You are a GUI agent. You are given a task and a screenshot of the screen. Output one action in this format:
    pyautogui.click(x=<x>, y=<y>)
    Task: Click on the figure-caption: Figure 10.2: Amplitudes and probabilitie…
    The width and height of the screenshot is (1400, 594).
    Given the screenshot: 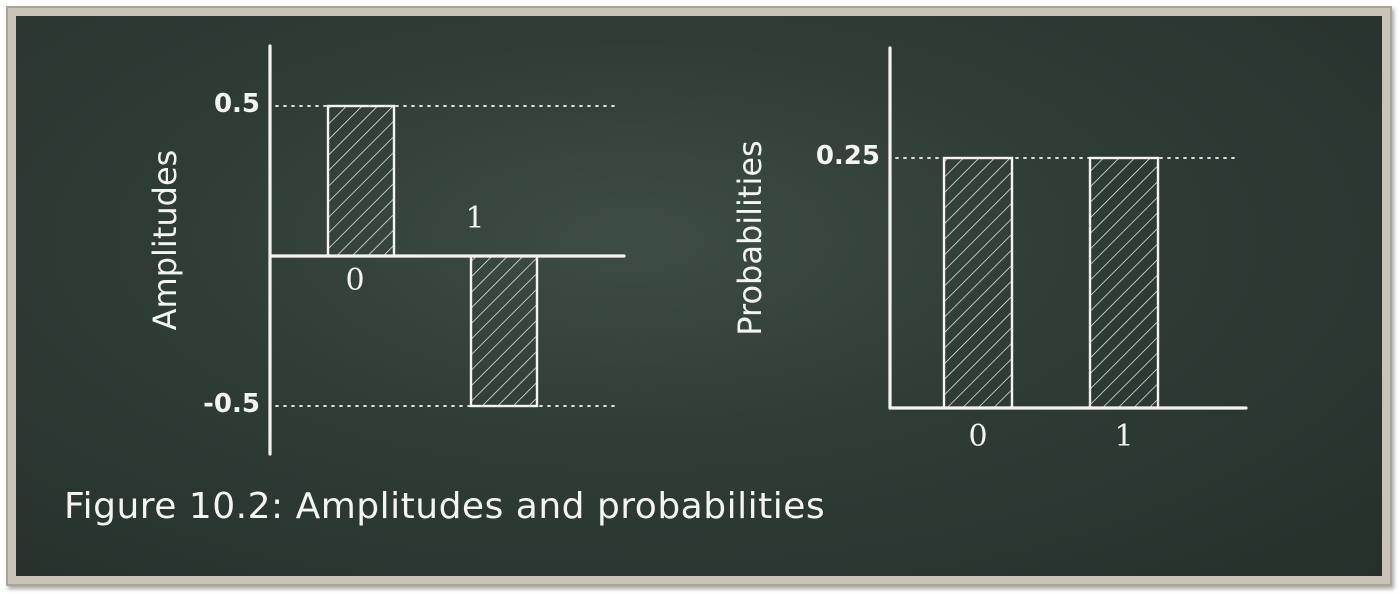 What is the action you would take?
    pyautogui.click(x=445, y=506)
    